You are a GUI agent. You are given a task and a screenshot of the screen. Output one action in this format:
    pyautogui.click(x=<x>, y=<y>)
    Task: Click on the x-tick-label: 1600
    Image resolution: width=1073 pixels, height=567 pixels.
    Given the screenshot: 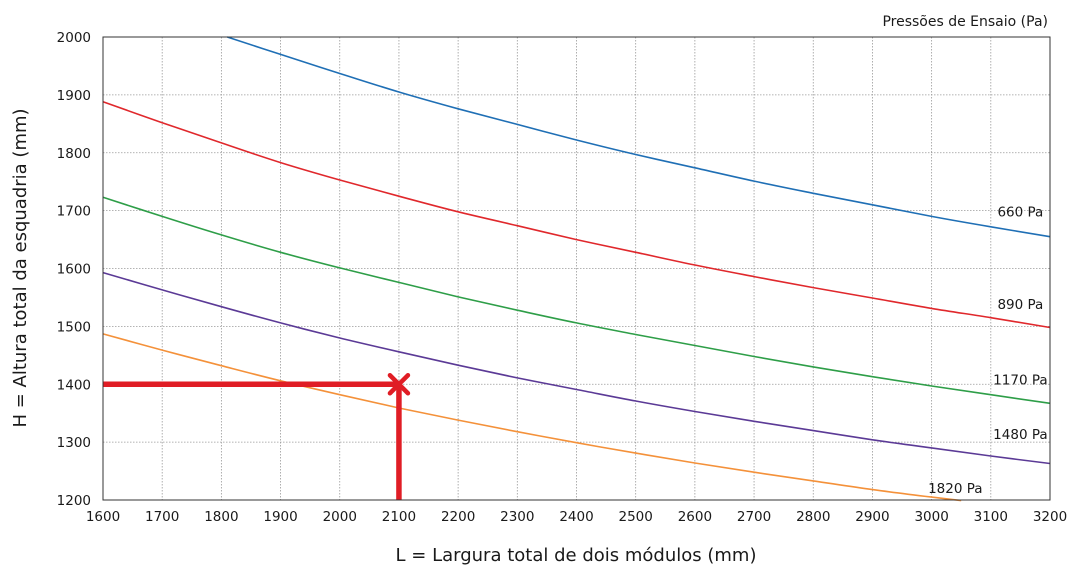 What is the action you would take?
    pyautogui.click(x=103, y=517)
    